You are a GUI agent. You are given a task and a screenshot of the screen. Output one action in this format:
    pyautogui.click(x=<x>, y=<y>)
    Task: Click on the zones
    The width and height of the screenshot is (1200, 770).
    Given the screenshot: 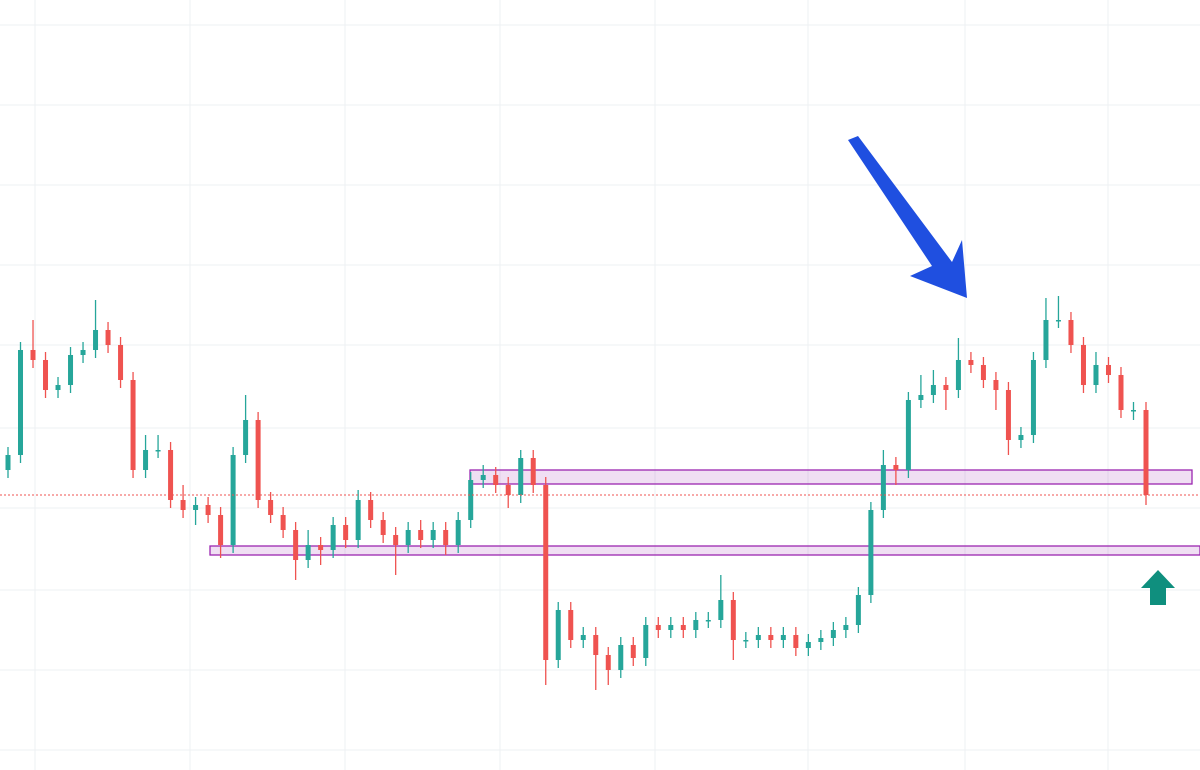 What is the action you would take?
    pyautogui.click(x=704, y=512)
    